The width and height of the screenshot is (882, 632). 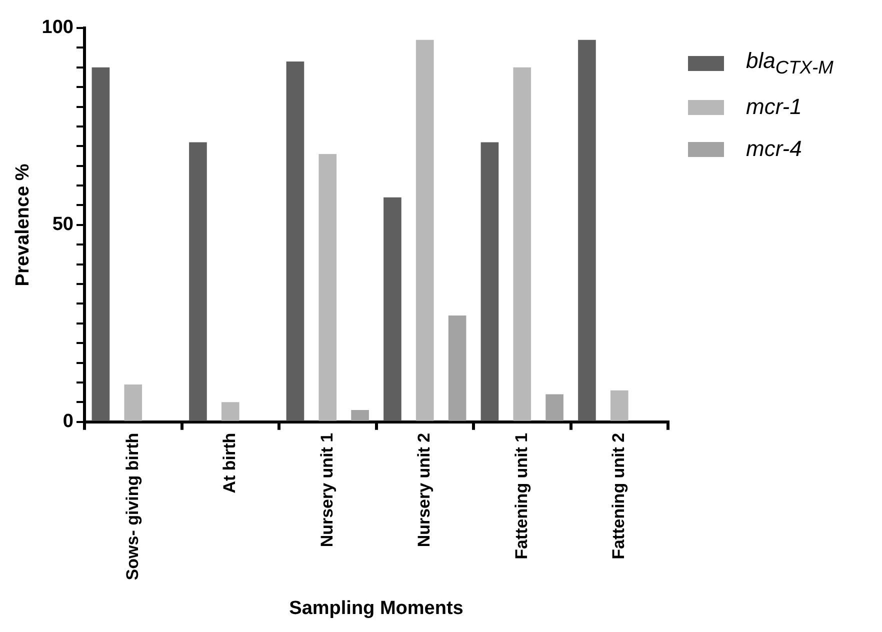 I want to click on legend-label: mcr-1, so click(x=774, y=107).